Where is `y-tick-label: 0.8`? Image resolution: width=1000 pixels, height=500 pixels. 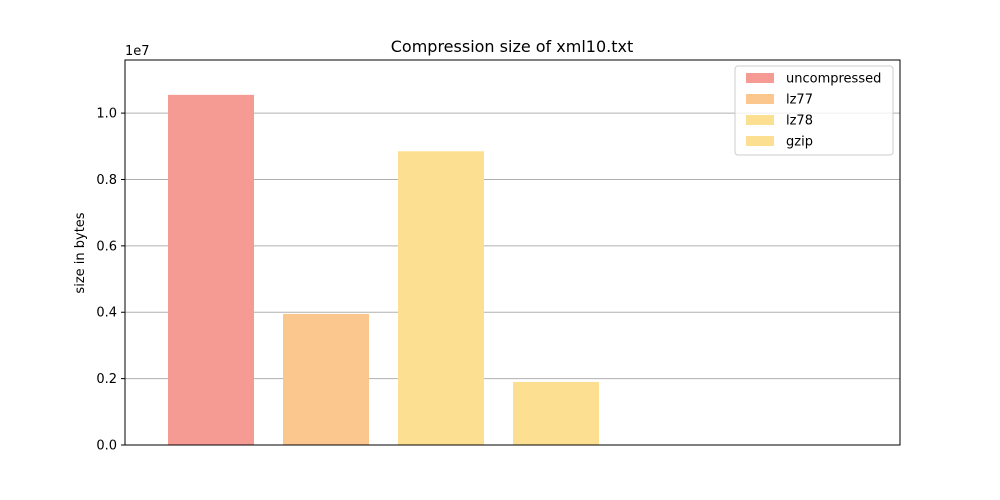 y-tick-label: 0.8 is located at coordinates (106, 180).